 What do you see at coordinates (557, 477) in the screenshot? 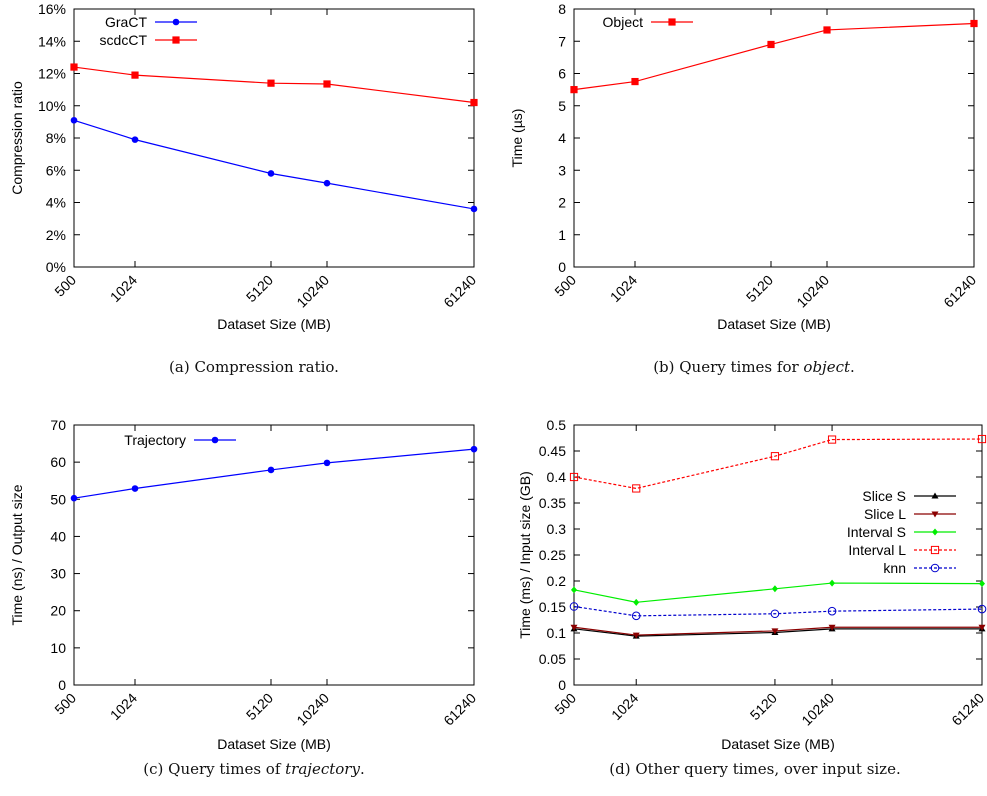
I see `y-tick-label: 0.4` at bounding box center [557, 477].